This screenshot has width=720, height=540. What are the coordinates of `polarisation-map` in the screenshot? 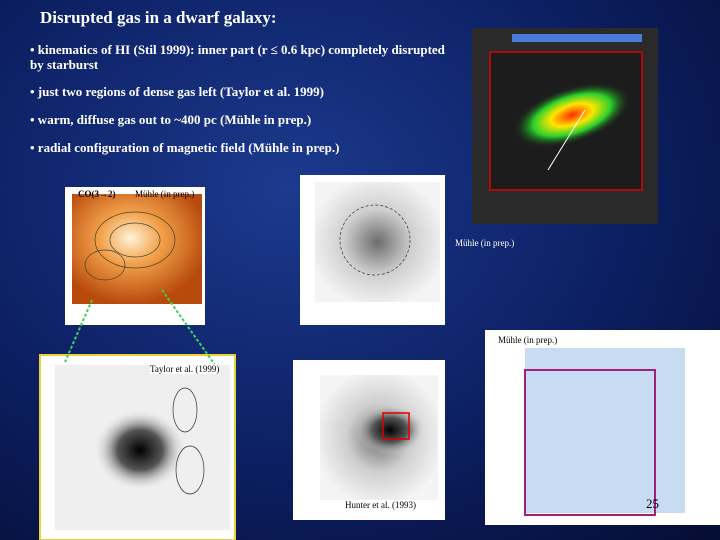 It's located at (602, 427).